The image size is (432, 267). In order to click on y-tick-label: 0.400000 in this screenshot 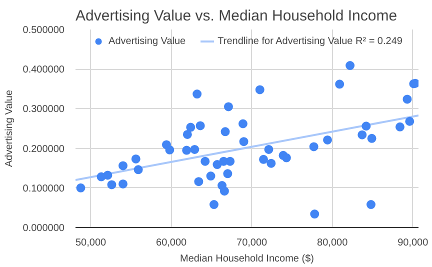, I will do `click(43, 70)`.